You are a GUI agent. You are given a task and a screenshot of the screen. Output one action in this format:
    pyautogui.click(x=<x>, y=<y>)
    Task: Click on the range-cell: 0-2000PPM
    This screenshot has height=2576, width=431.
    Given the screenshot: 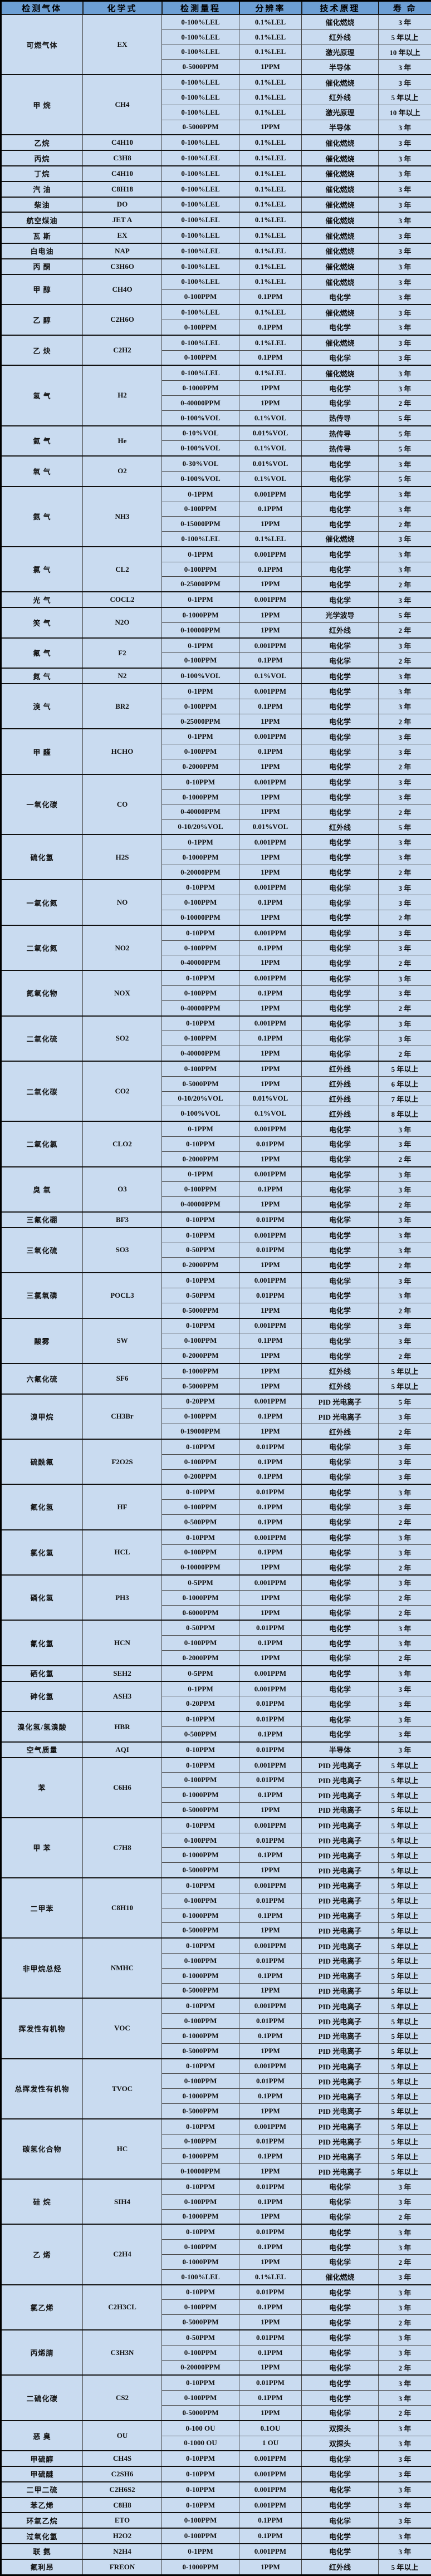 What is the action you would take?
    pyautogui.click(x=200, y=1265)
    